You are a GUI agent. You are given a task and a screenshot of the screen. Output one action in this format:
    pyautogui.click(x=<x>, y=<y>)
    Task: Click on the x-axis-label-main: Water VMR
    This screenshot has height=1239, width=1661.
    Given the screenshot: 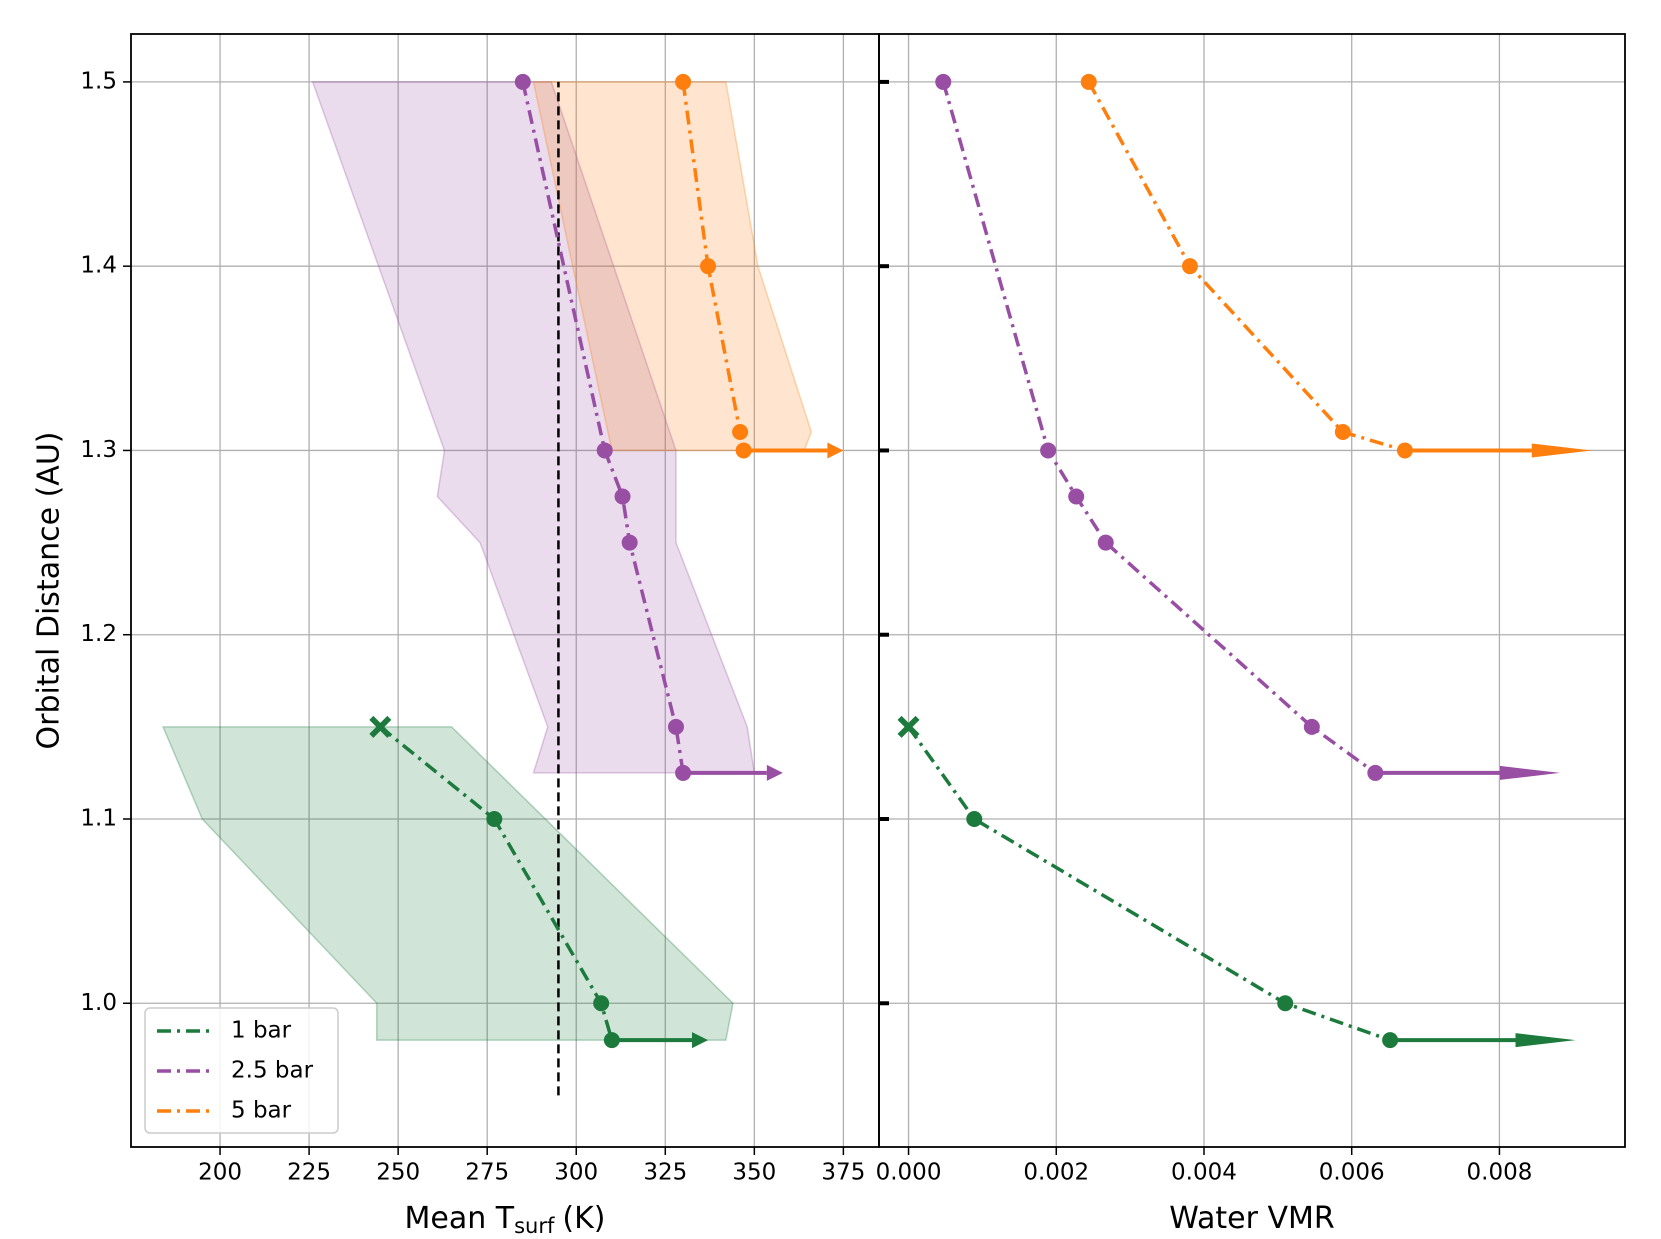 What is the action you would take?
    pyautogui.click(x=1251, y=1218)
    